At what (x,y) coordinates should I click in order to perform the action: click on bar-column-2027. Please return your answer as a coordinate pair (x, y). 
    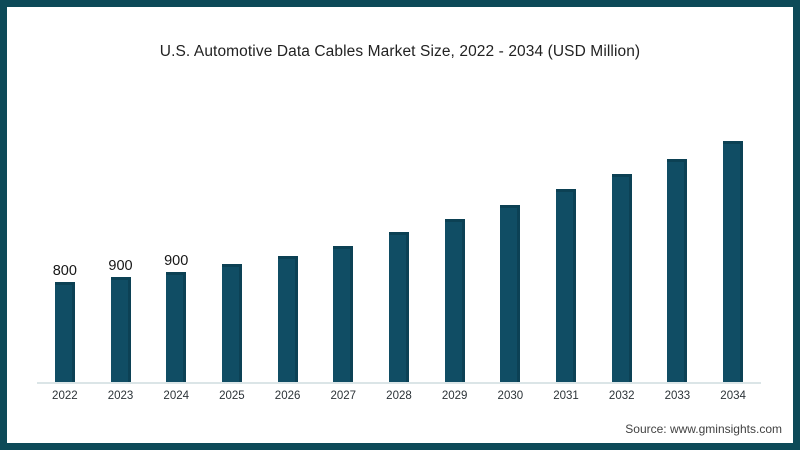
    Looking at the image, I should click on (343, 314).